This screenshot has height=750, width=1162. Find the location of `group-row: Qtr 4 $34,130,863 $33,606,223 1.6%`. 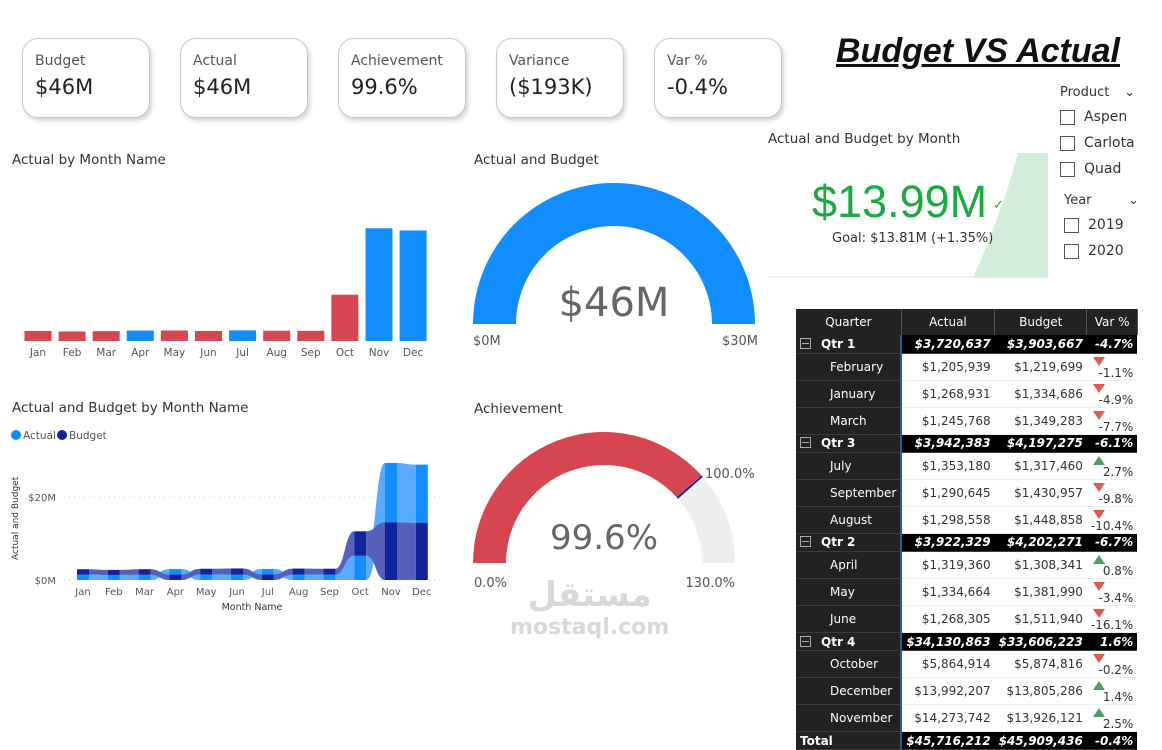

group-row: Qtr 4 $34,130,863 $33,606,223 1.6% is located at coordinates (967, 642).